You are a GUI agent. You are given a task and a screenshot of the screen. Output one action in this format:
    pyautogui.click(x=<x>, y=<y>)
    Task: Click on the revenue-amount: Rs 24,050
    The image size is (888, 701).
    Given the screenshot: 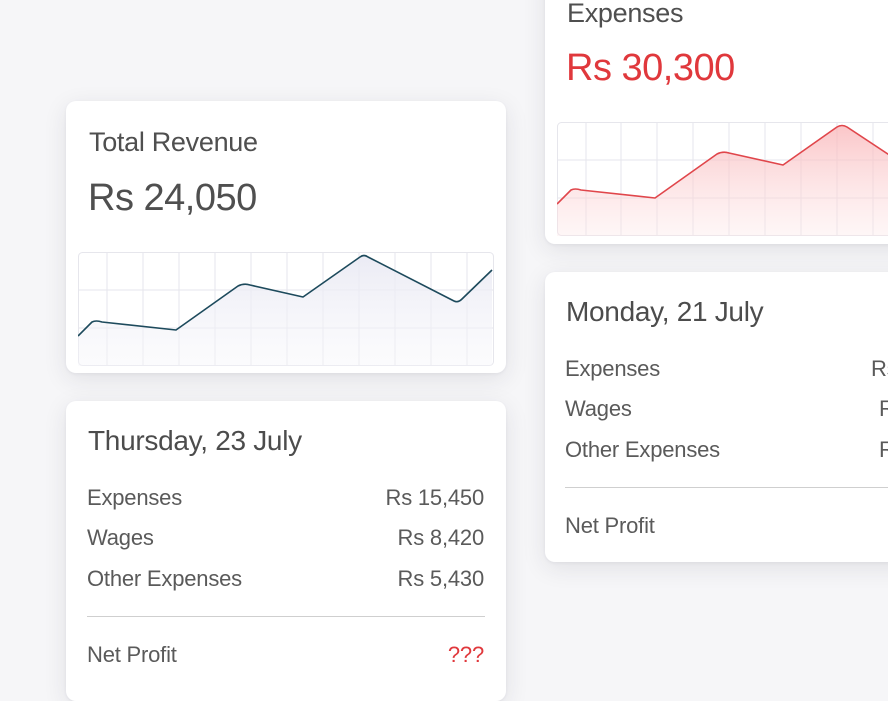 What is the action you would take?
    pyautogui.click(x=172, y=198)
    